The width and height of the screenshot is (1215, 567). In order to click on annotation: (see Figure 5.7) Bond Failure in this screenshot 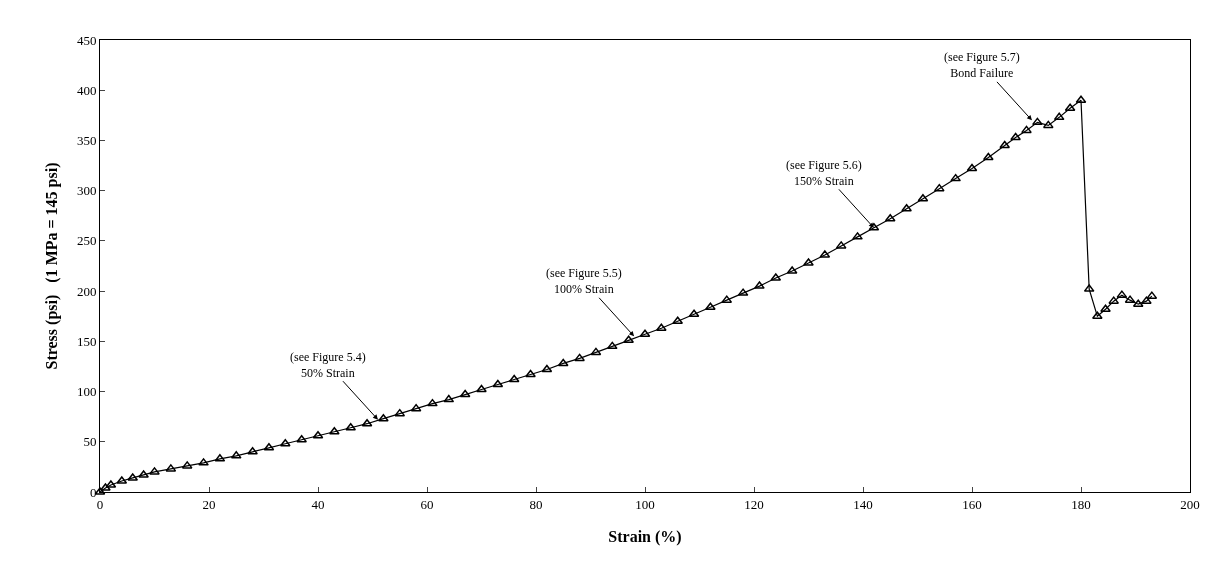, I will do `click(982, 65)`.